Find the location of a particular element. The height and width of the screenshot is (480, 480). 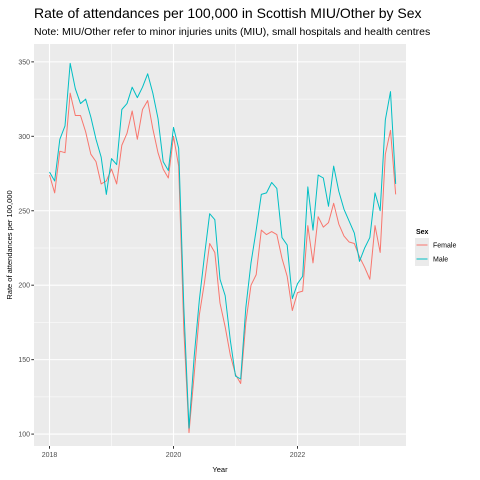

y-tick-label: 100 is located at coordinates (24, 435).